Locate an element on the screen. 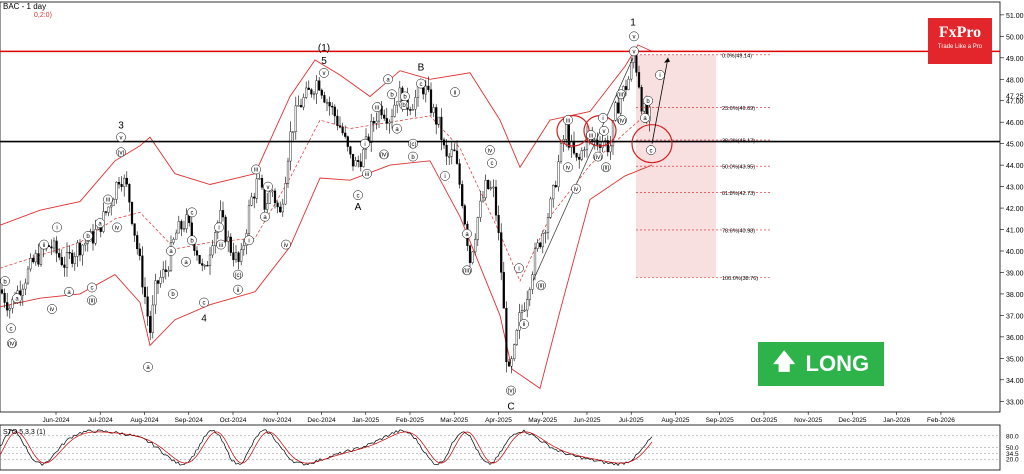 The height and width of the screenshot is (474, 1024). wave-label: (b) is located at coordinates (403, 106).